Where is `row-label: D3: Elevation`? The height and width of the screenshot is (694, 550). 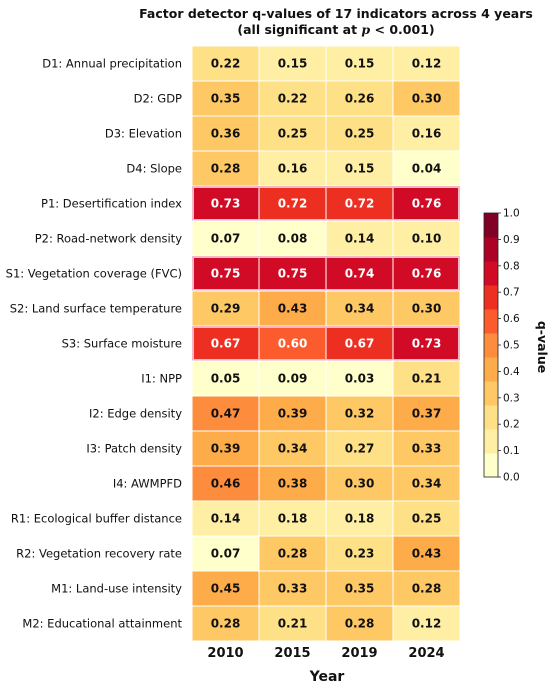 row-label: D3: Elevation is located at coordinates (143, 134).